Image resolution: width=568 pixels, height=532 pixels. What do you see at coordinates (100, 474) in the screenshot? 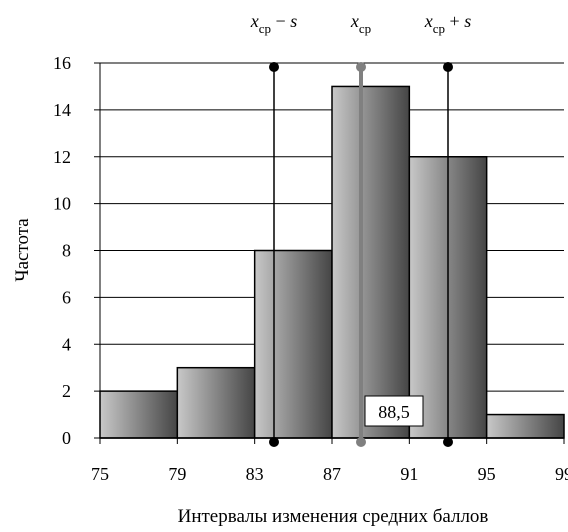
I see `x-tick-label: 75` at bounding box center [100, 474].